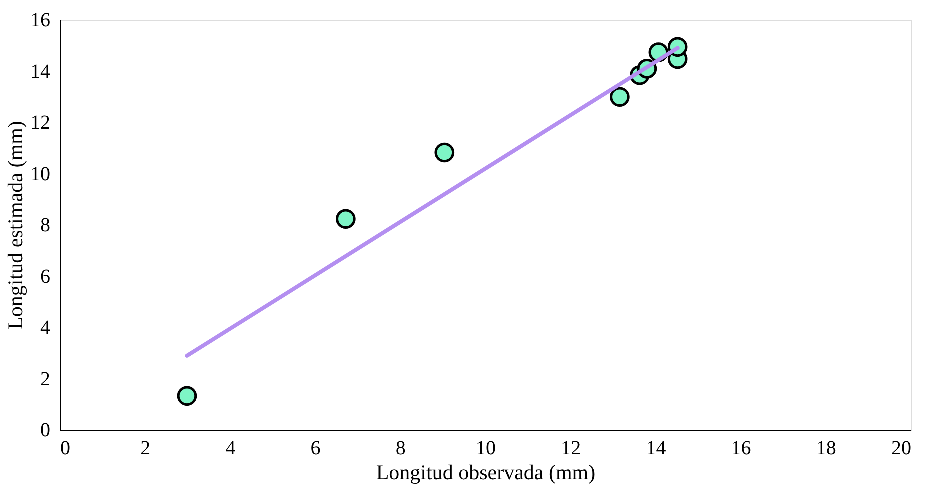 The width and height of the screenshot is (936, 488). Describe the element at coordinates (40, 174) in the screenshot. I see `y-tick-label: 10` at that location.